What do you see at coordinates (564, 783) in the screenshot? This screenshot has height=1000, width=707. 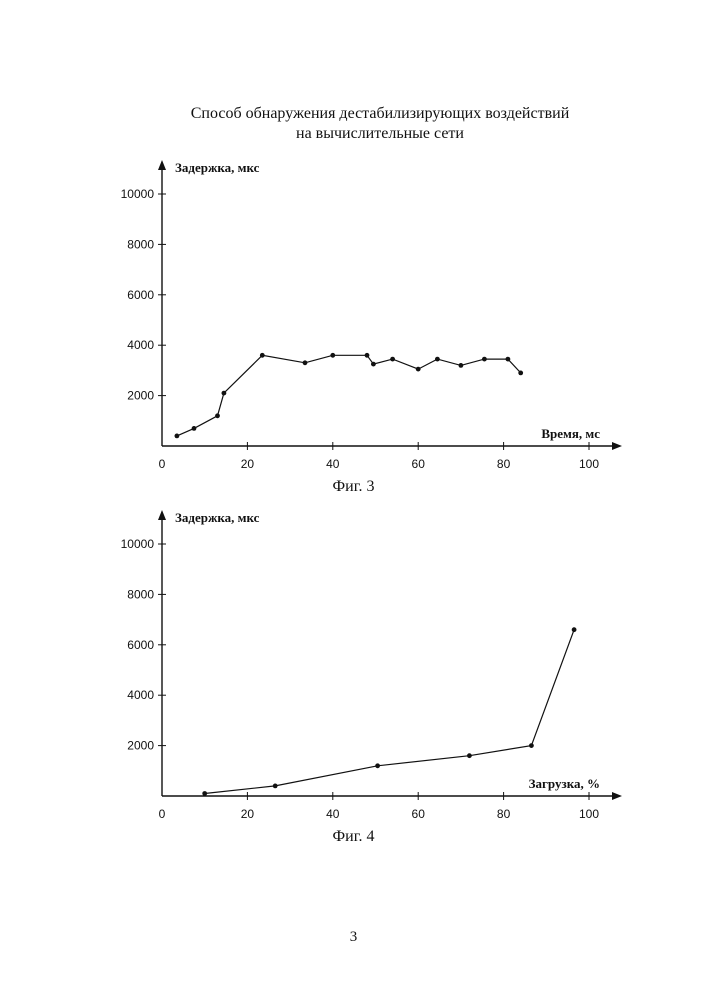 I see `x-axis-title: Загрузка, %` at bounding box center [564, 783].